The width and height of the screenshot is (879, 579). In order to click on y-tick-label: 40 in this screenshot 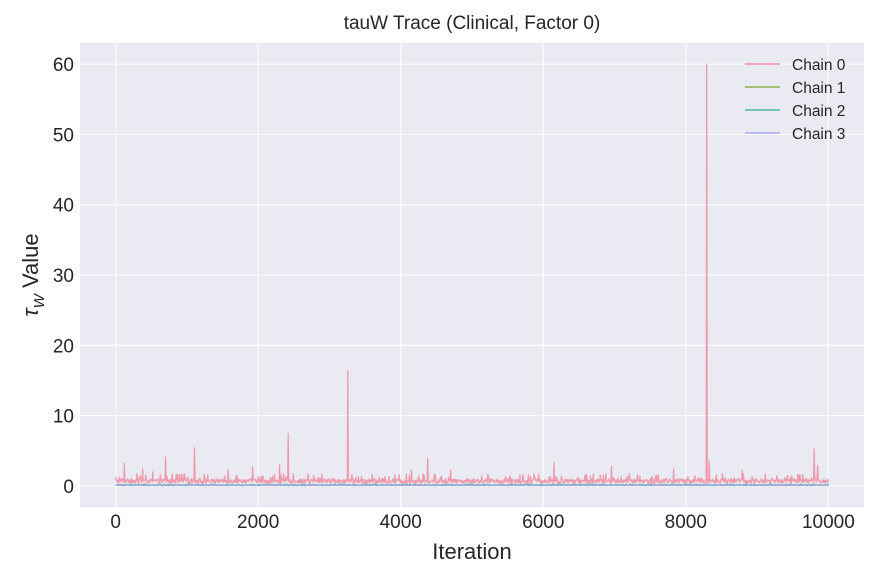, I will do `click(63, 206)`.